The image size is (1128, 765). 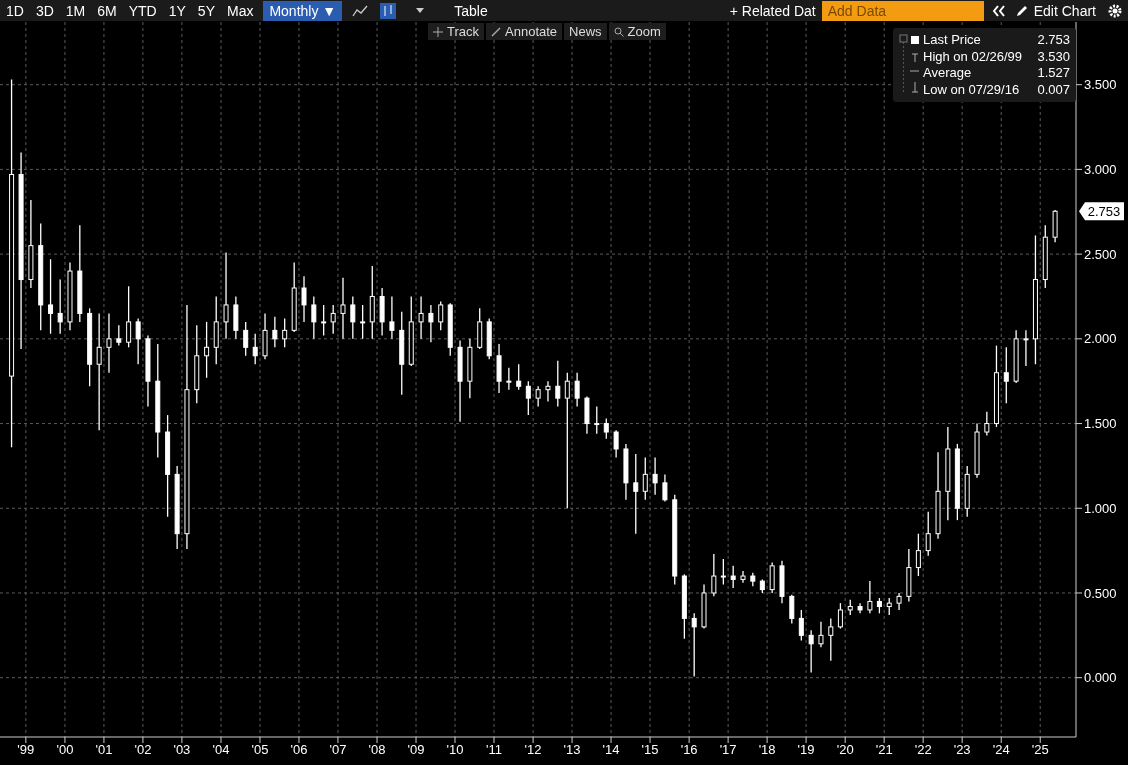 What do you see at coordinates (1100, 678) in the screenshot?
I see `y-tick-label: 0.000` at bounding box center [1100, 678].